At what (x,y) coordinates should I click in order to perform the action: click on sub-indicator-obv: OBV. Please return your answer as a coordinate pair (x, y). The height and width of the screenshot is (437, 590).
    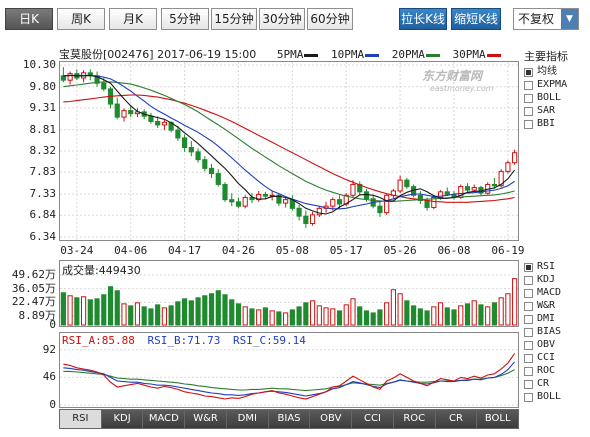
    Looking at the image, I should click on (541, 345).